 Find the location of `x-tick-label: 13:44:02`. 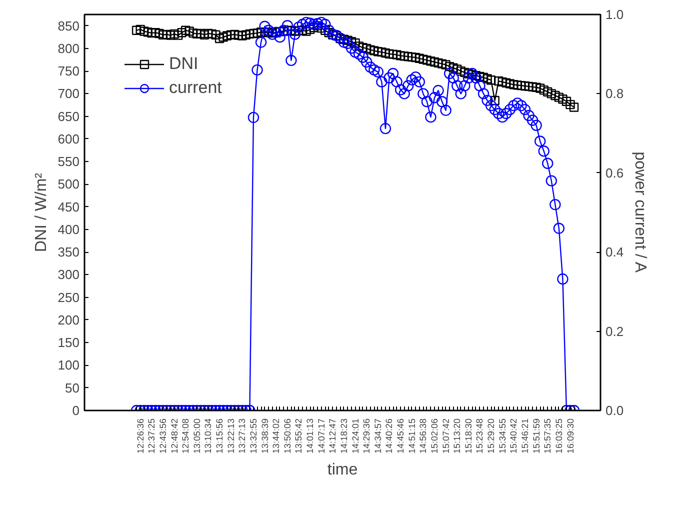

x-tick-label: 13:44:02 is located at coordinates (276, 436).